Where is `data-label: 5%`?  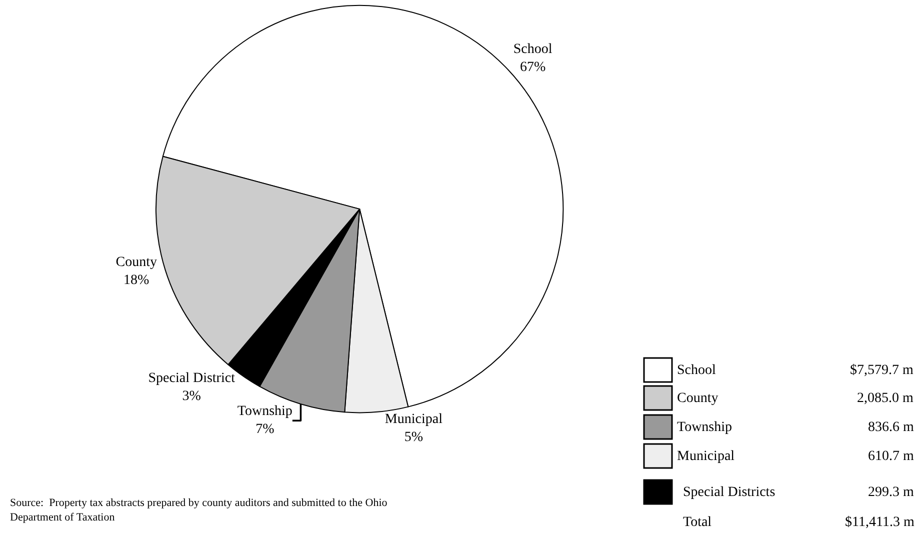
data-label: 5% is located at coordinates (414, 438).